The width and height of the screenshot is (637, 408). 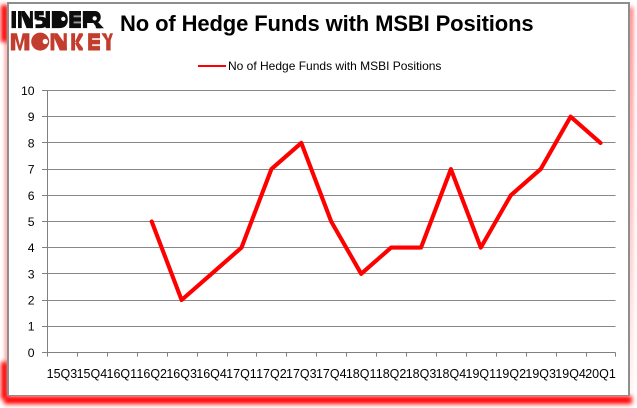 What do you see at coordinates (31, 353) in the screenshot?
I see `svg-text: 0` at bounding box center [31, 353].